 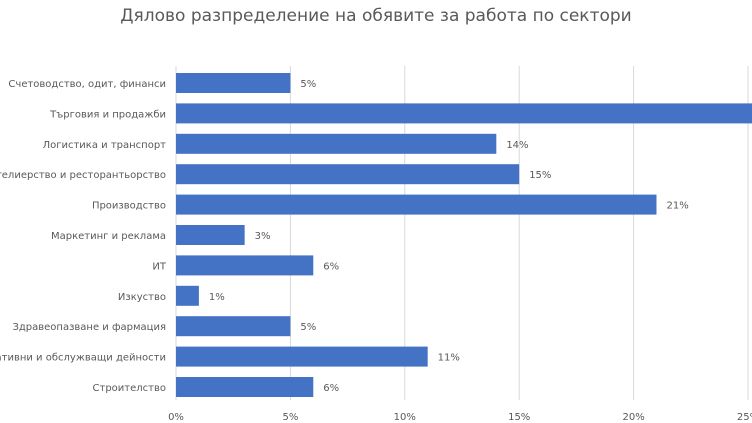 I want to click on x-tick-label: 0%, so click(x=176, y=417).